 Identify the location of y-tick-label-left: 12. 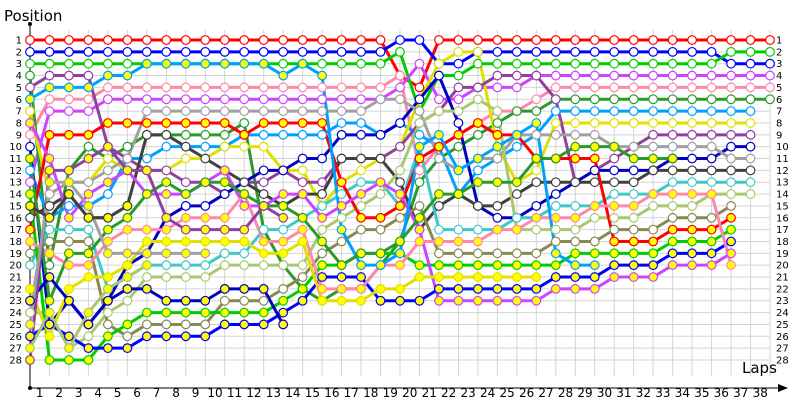
(15, 171).